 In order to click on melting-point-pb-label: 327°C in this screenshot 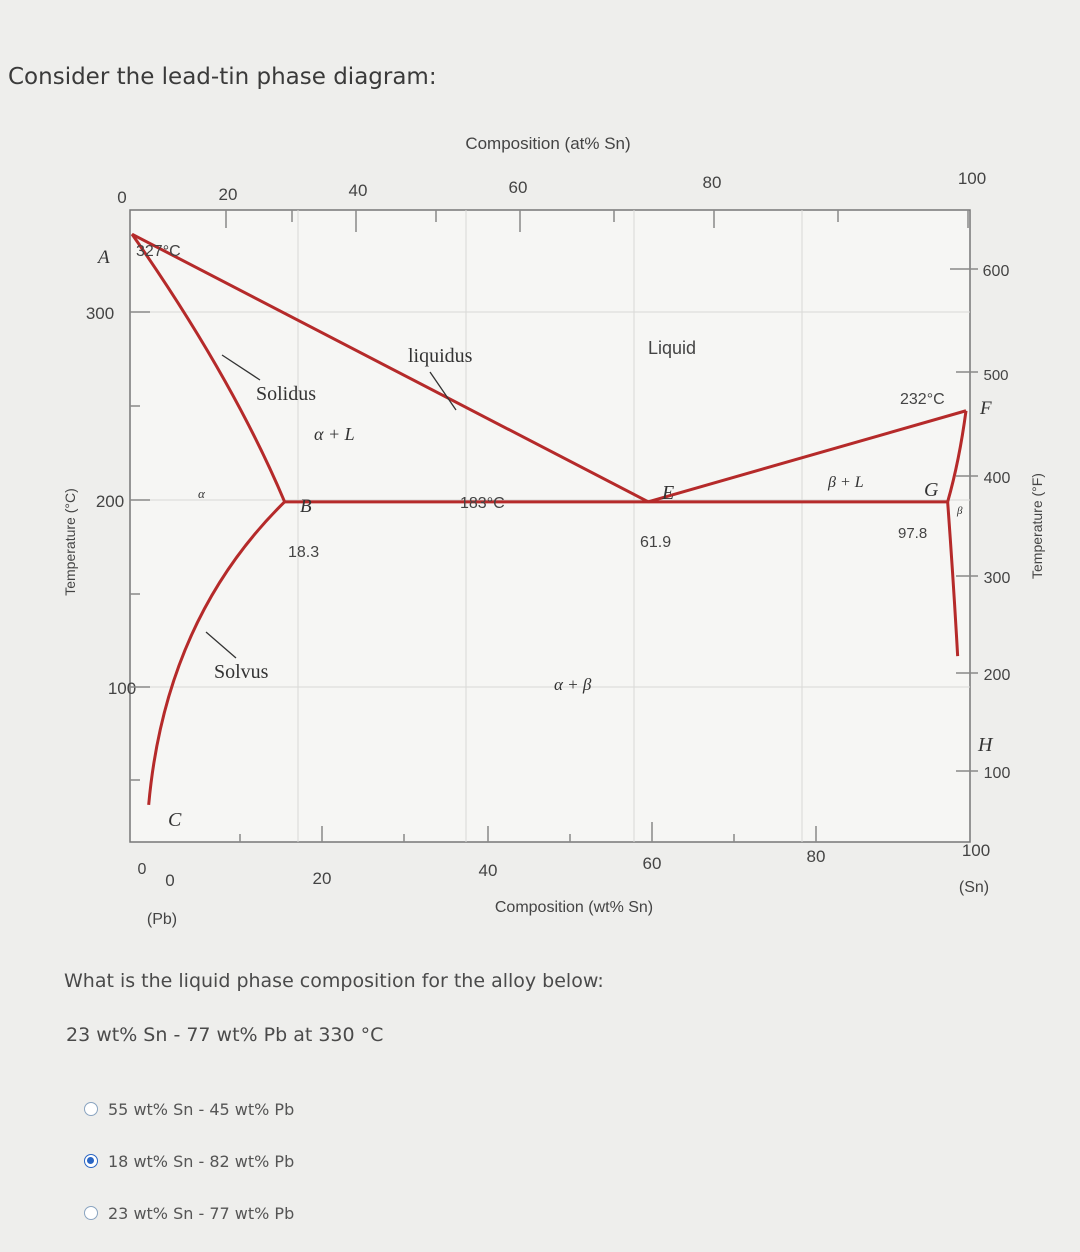, I will do `click(158, 251)`.